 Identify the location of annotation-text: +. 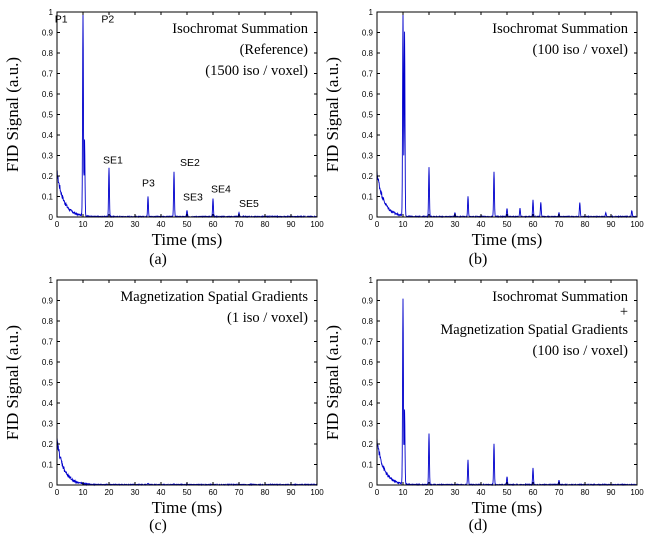
(624, 312).